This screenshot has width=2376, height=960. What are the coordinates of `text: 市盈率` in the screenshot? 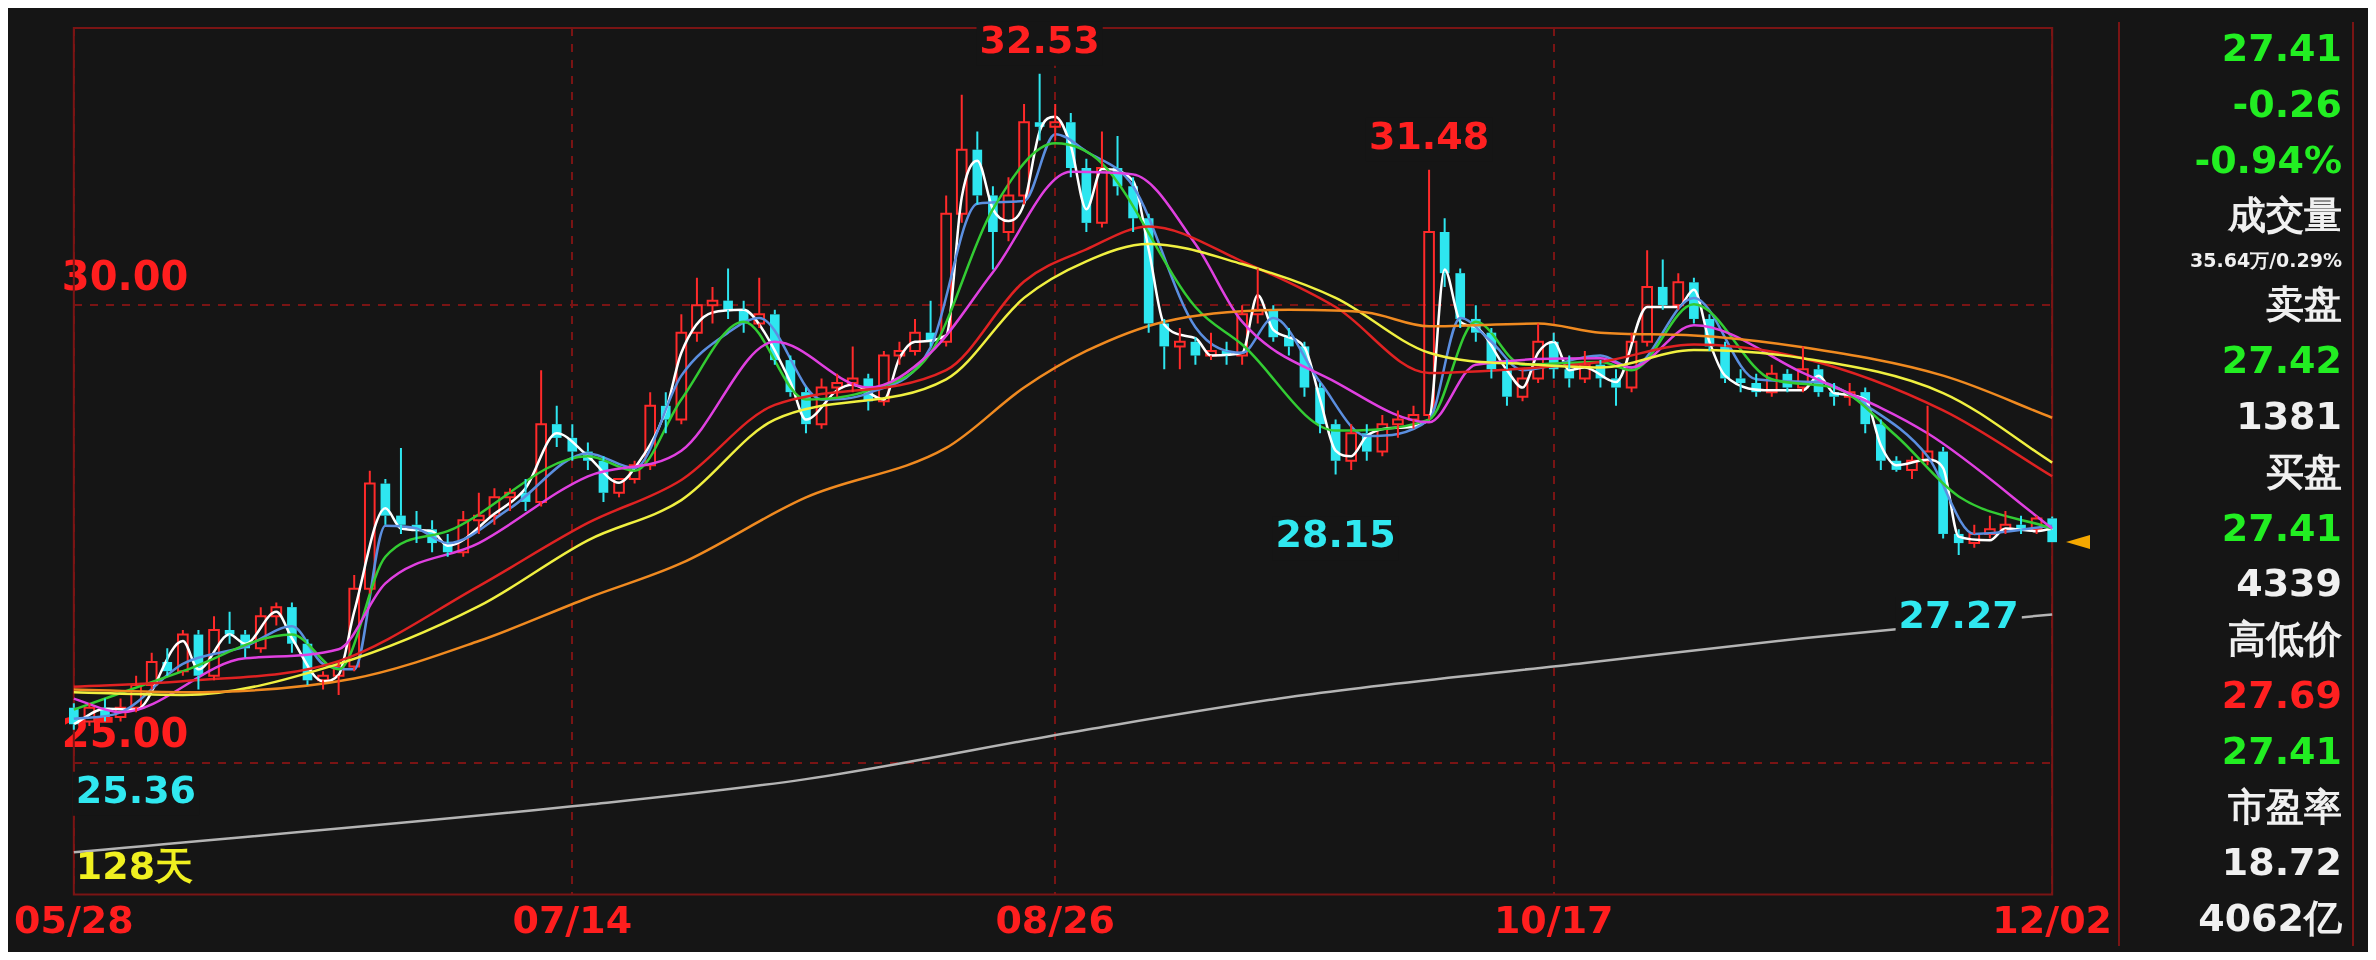 It's located at (2284, 807).